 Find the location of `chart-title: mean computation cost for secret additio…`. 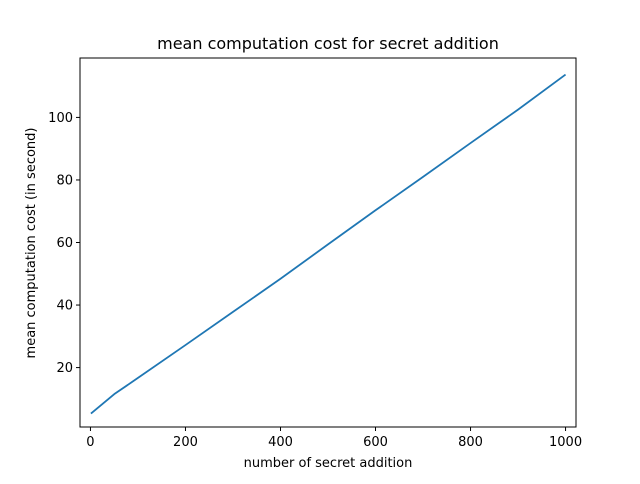

chart-title: mean computation cost for secret additio… is located at coordinates (328, 43).